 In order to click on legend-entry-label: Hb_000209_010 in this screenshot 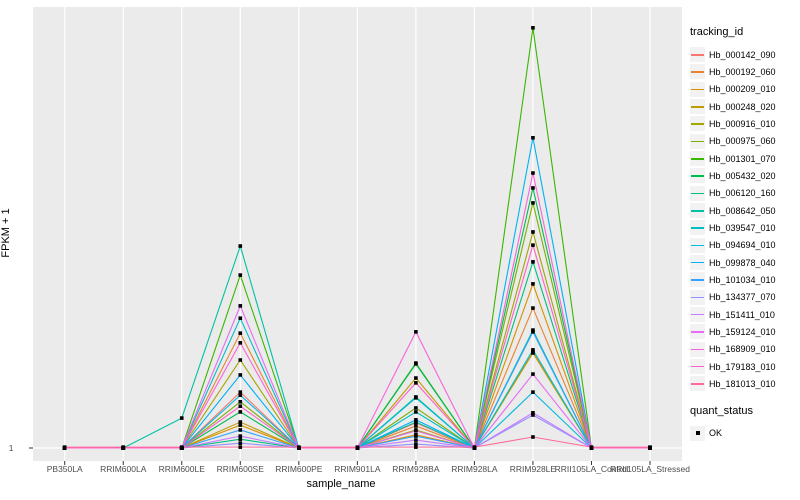, I will do `click(742, 89)`.